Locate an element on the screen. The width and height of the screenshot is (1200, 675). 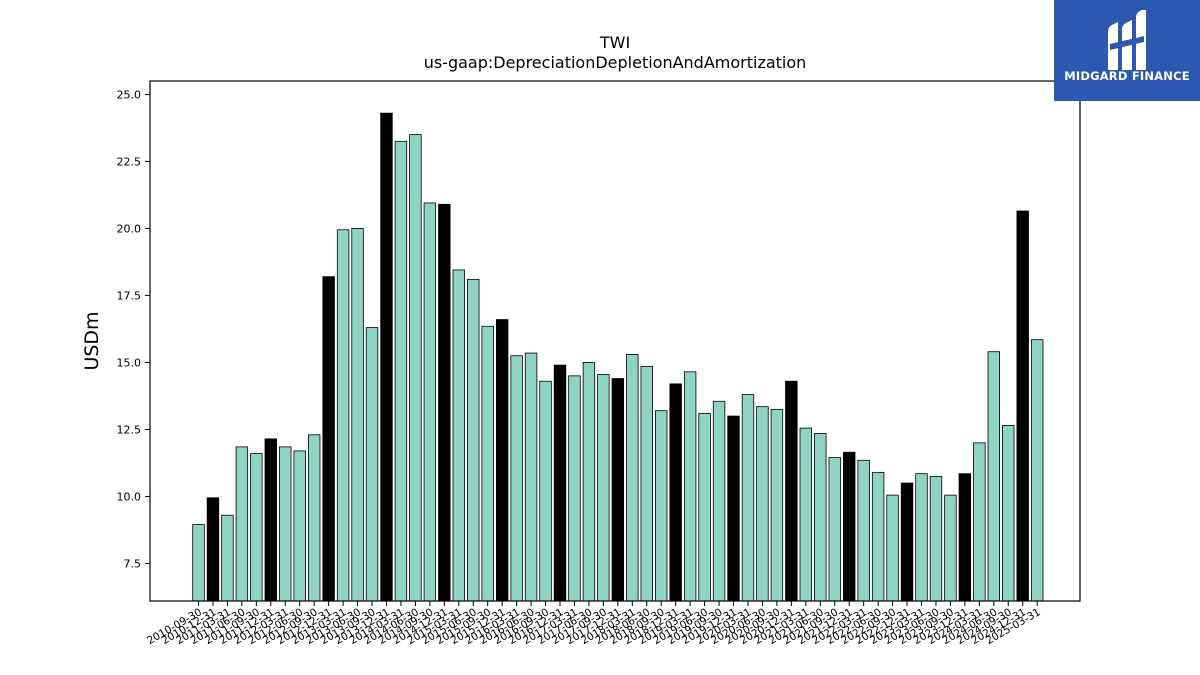
y-tick-label: 15.0 is located at coordinates (129, 362).